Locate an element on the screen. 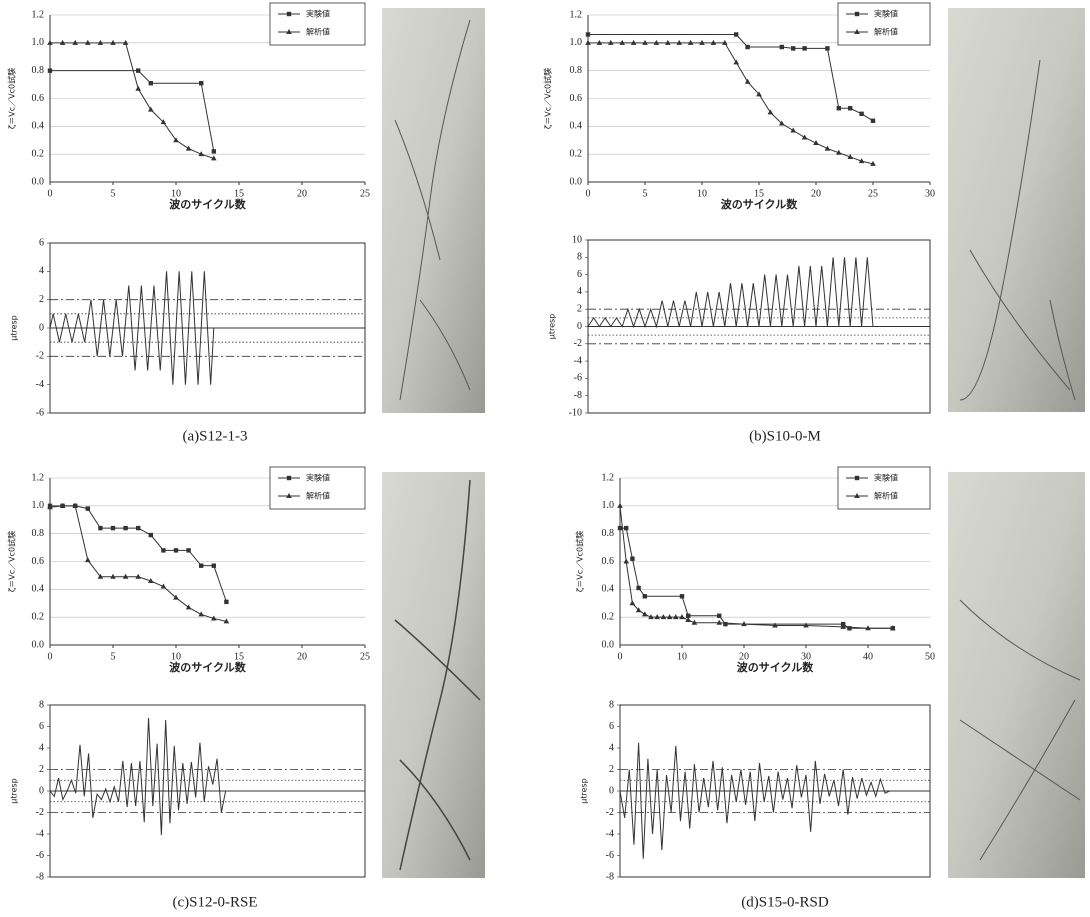 This screenshot has width=1090, height=917. y-tick-label: 0.6 is located at coordinates (608, 561).